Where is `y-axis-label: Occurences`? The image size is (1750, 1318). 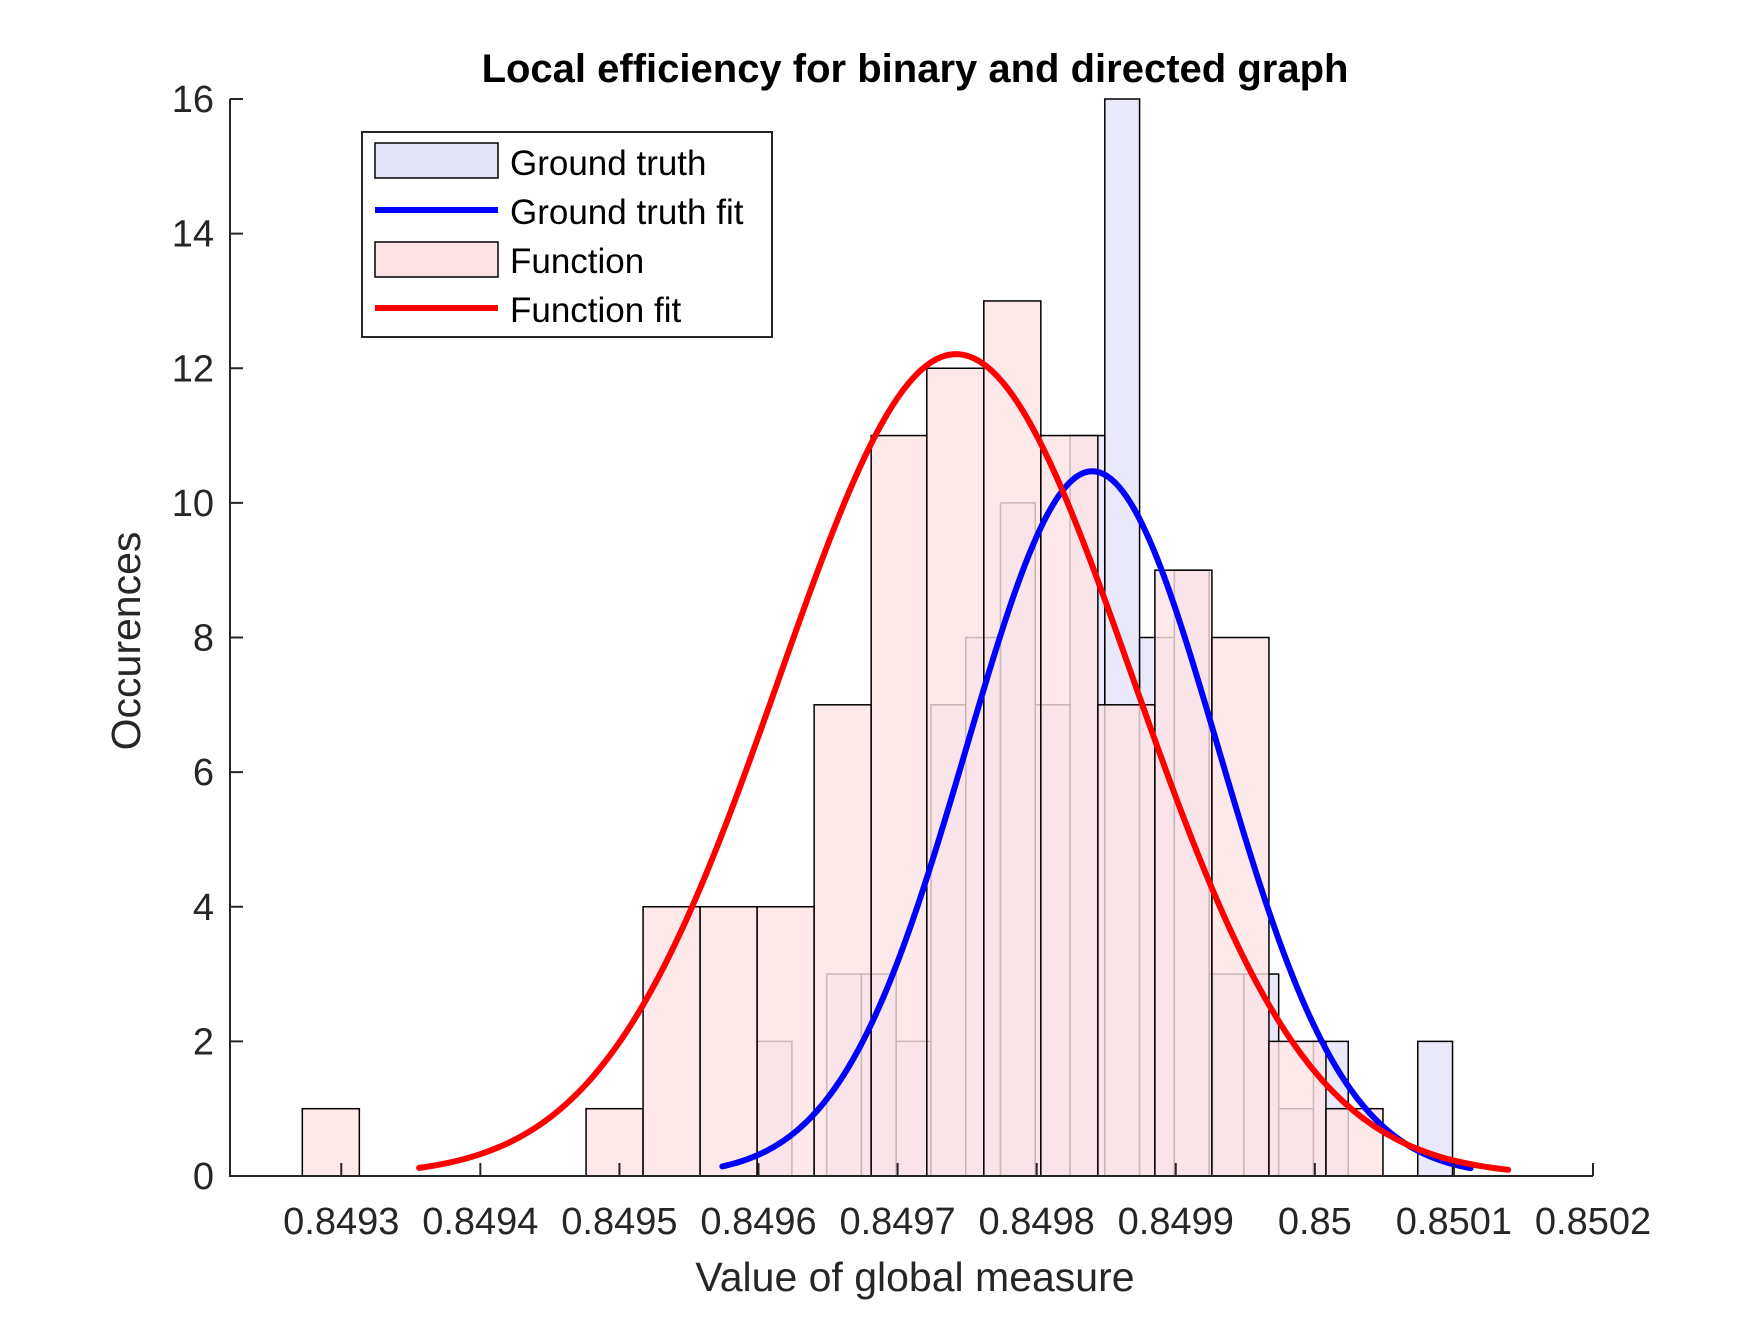 y-axis-label: Occurences is located at coordinates (126, 641).